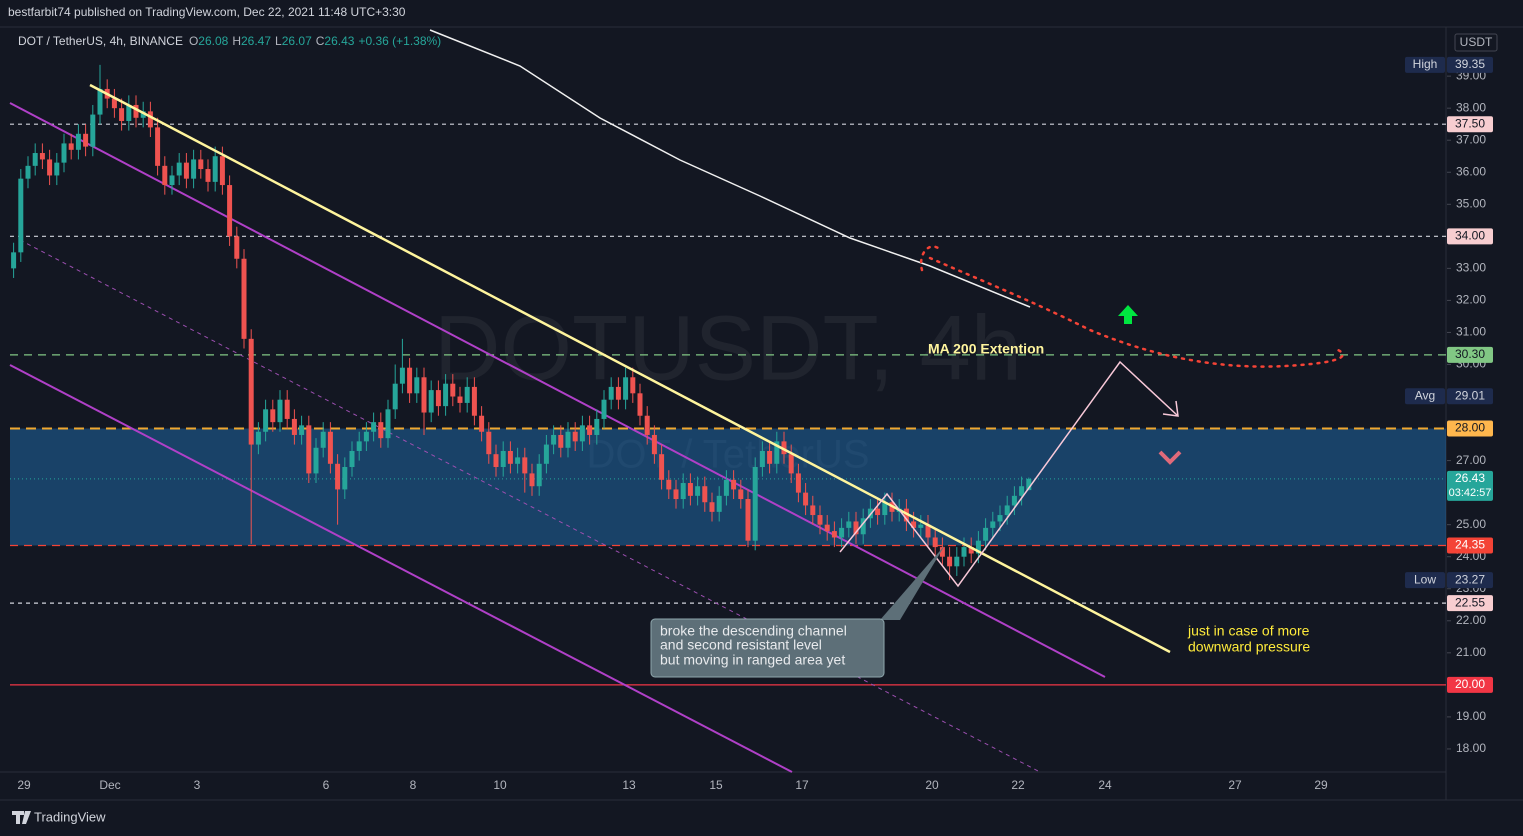 This screenshot has width=1523, height=836. I want to click on callout-pointer, so click(912, 582).